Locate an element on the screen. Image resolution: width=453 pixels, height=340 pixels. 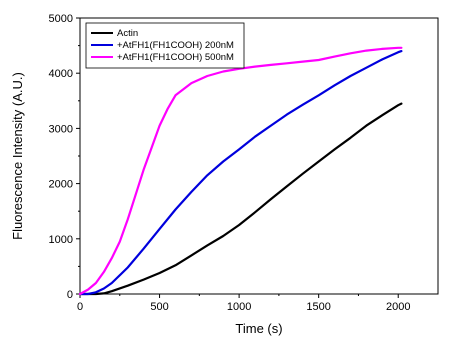
y-tick-label: 1000 is located at coordinates (61, 240).